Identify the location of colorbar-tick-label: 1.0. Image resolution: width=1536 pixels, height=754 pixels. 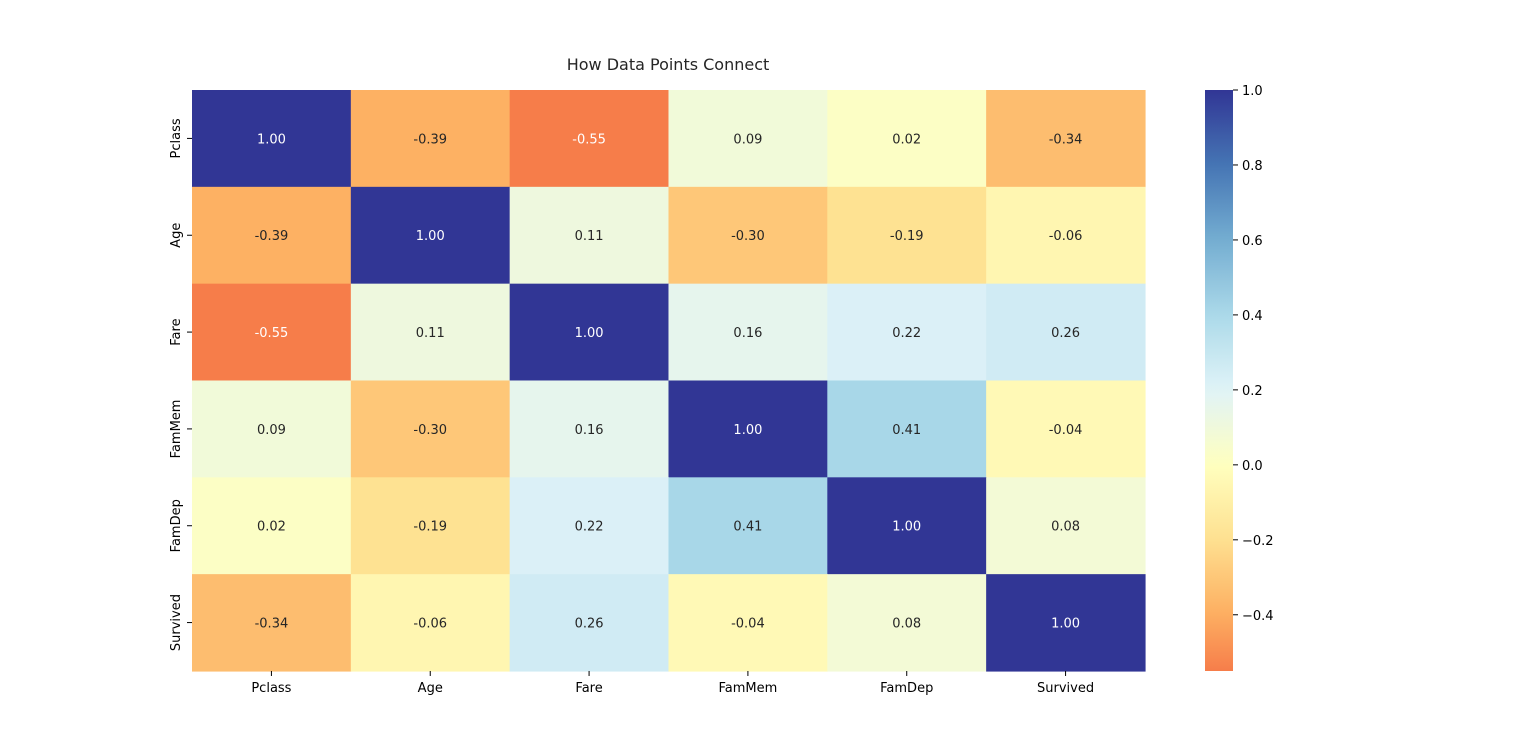
(1252, 91).